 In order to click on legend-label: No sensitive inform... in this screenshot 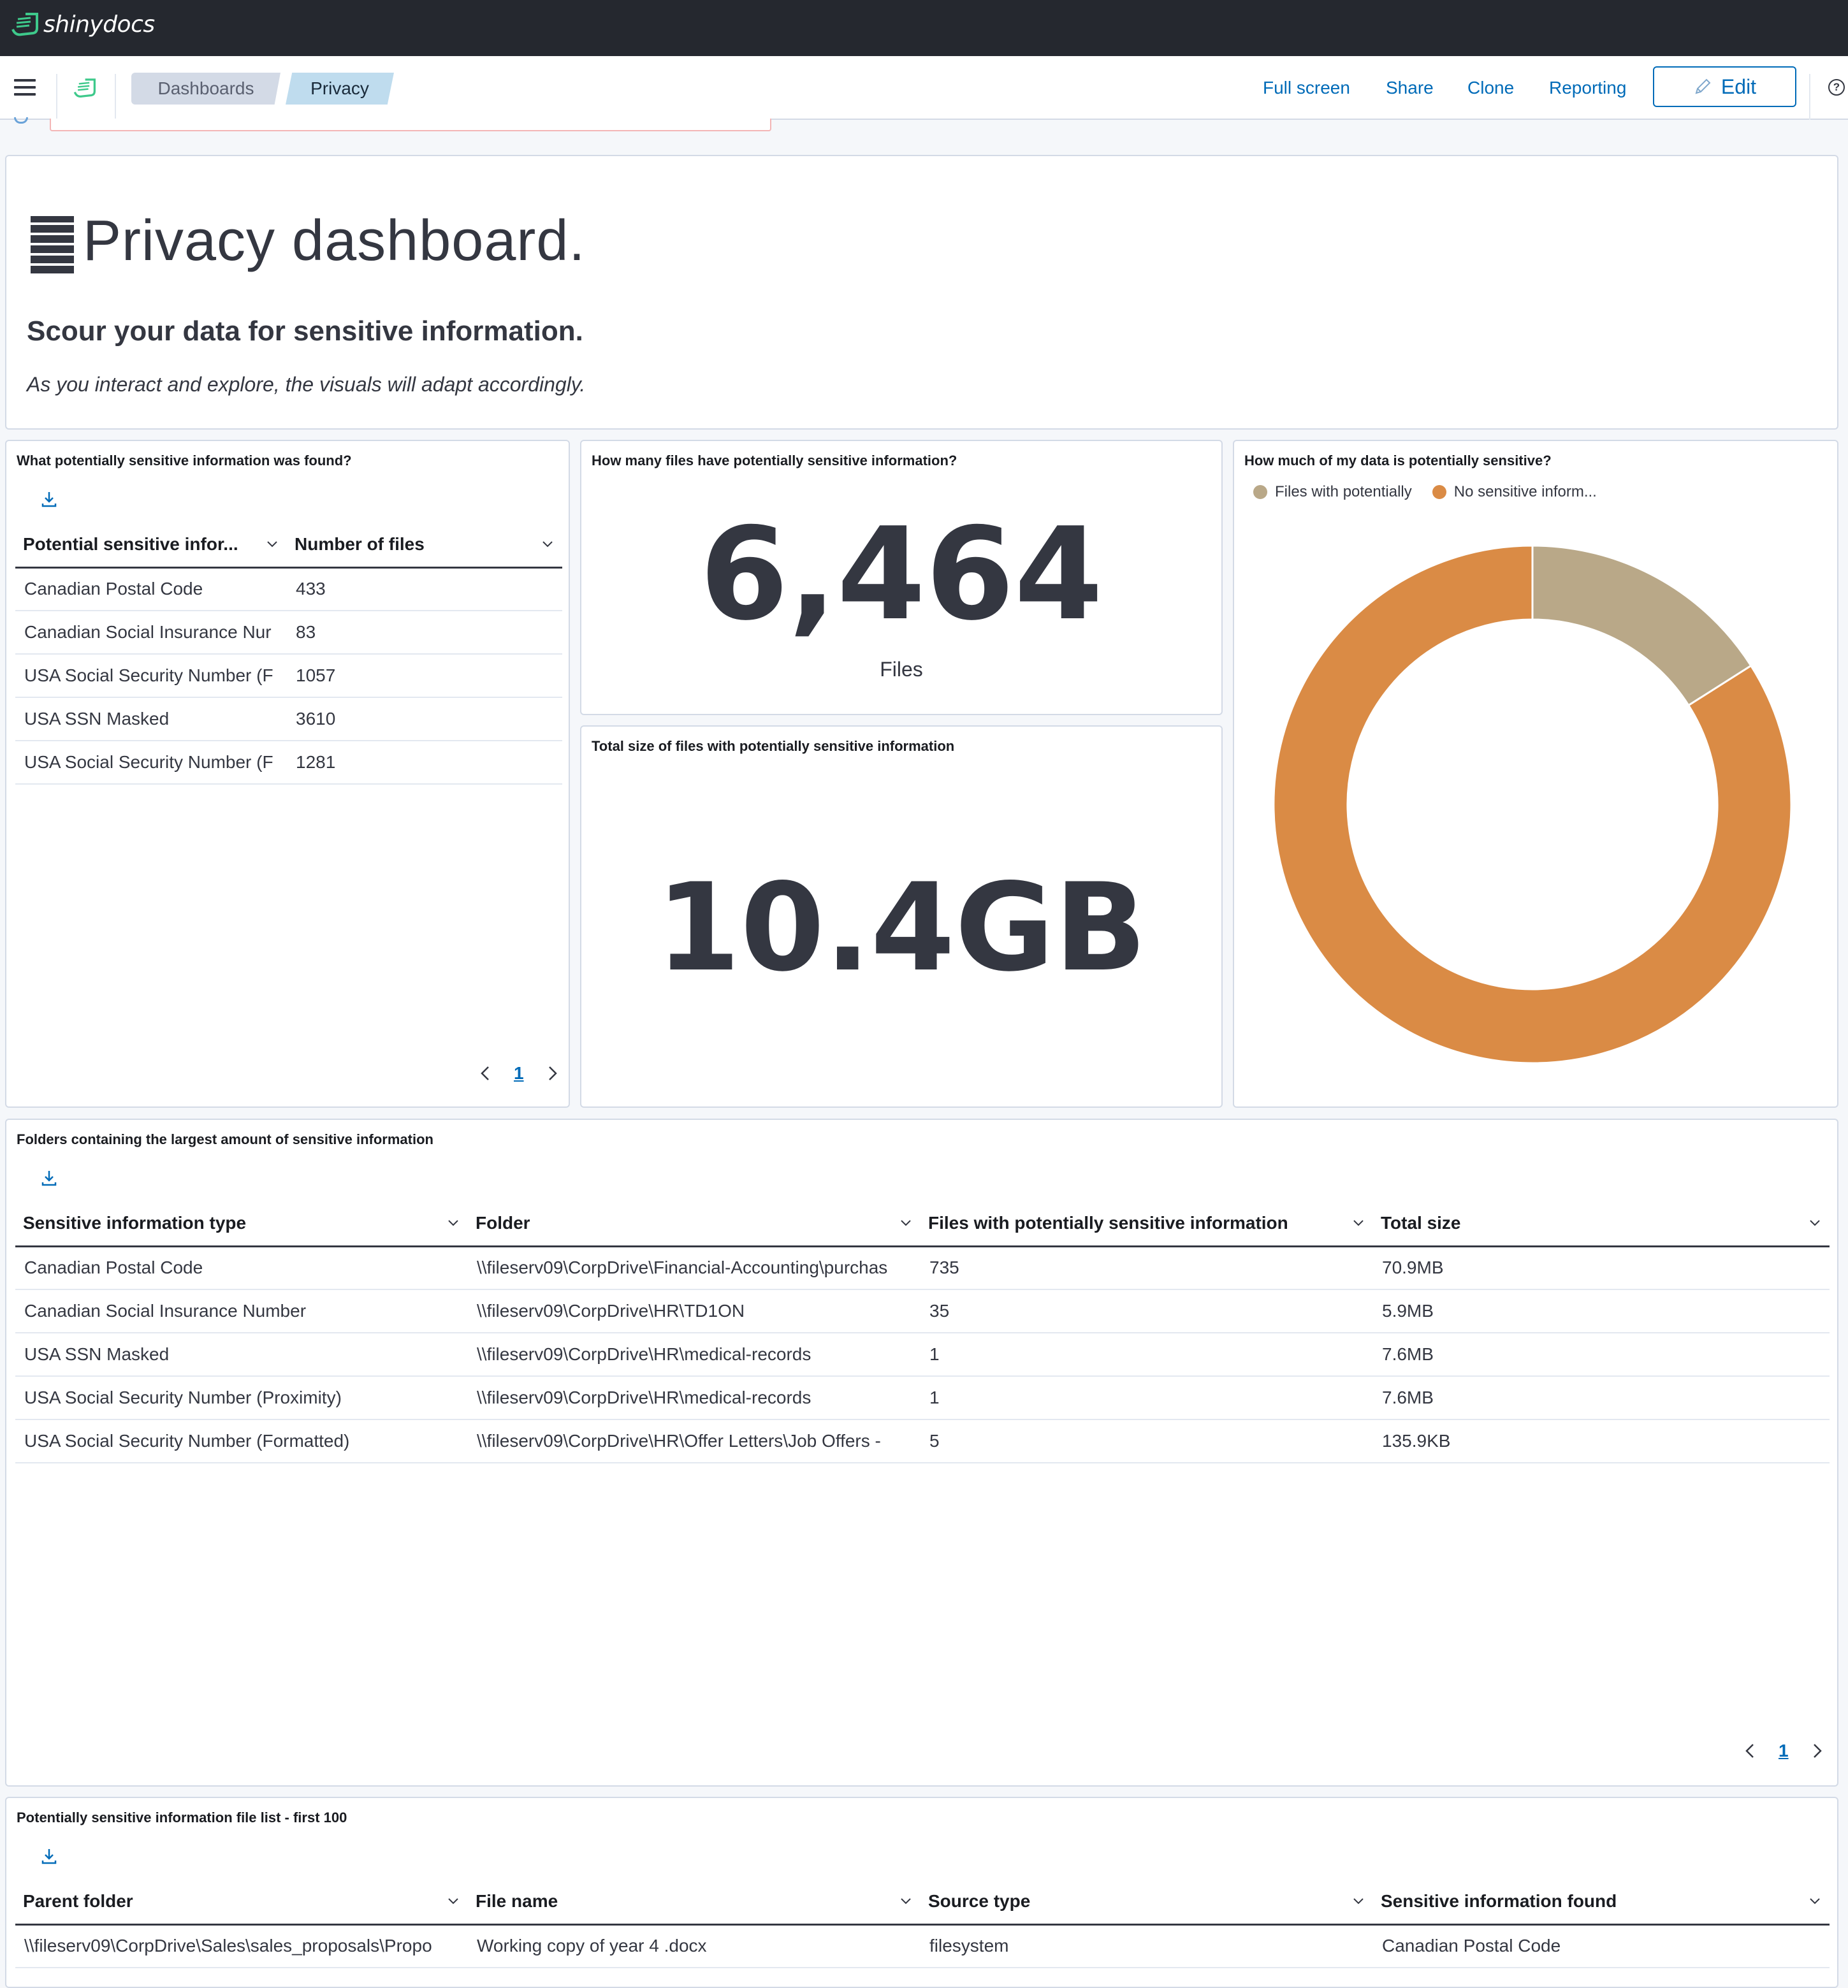, I will do `click(1525, 491)`.